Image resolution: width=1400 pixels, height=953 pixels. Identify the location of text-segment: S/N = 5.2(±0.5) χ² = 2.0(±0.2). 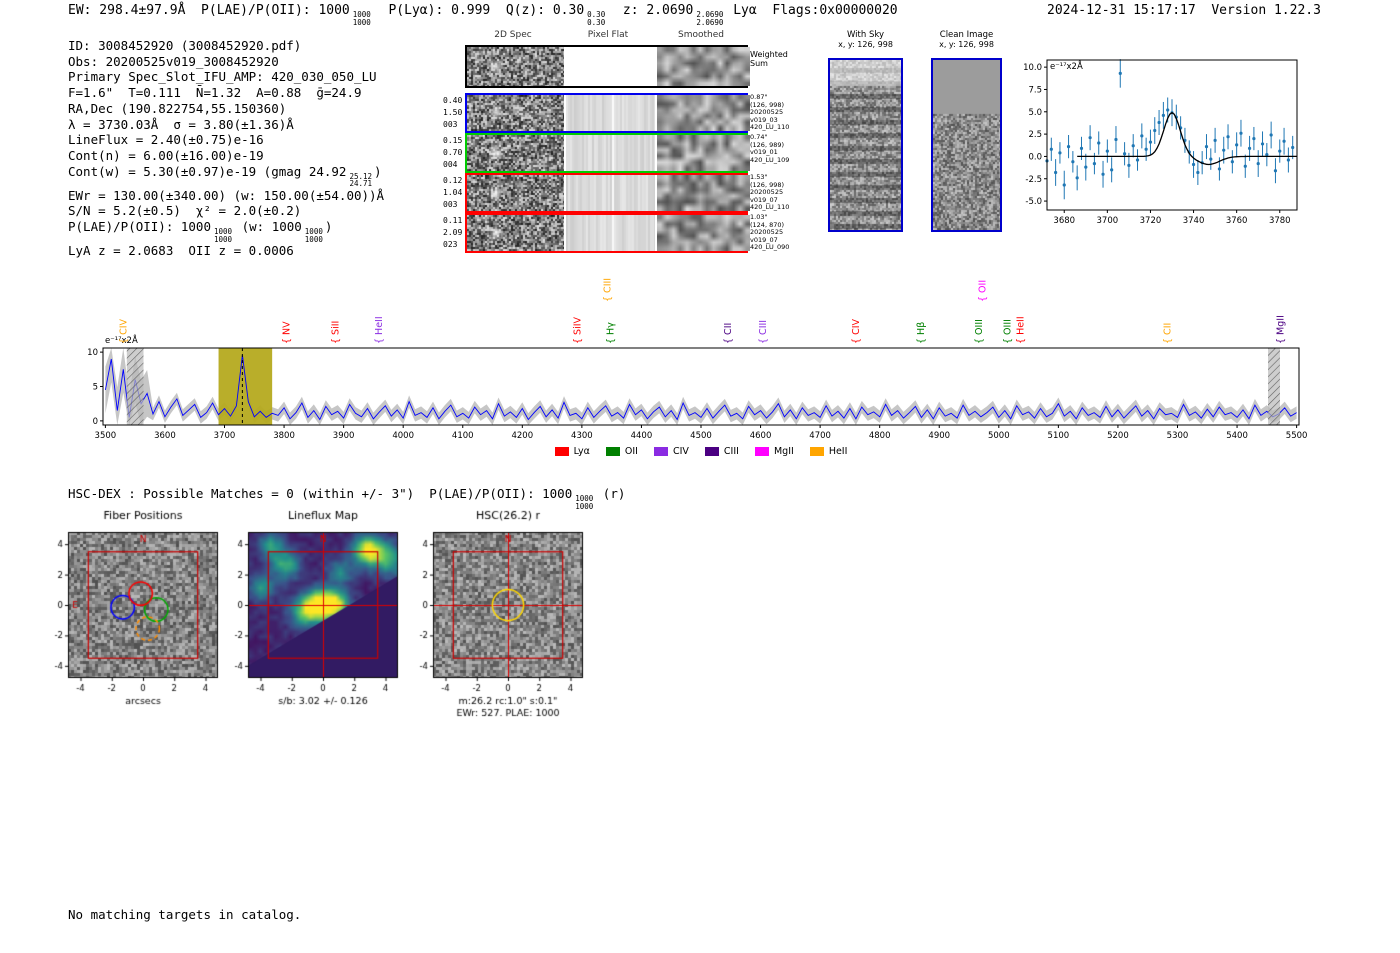
(185, 211).